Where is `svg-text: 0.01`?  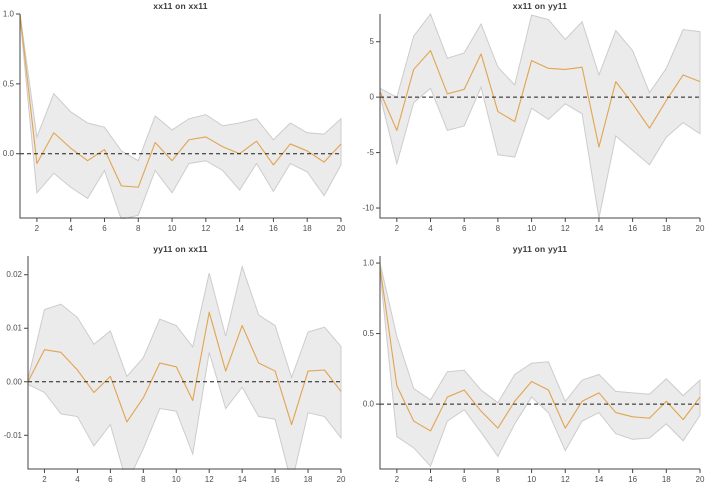
svg-text: 0.01 is located at coordinates (14, 328).